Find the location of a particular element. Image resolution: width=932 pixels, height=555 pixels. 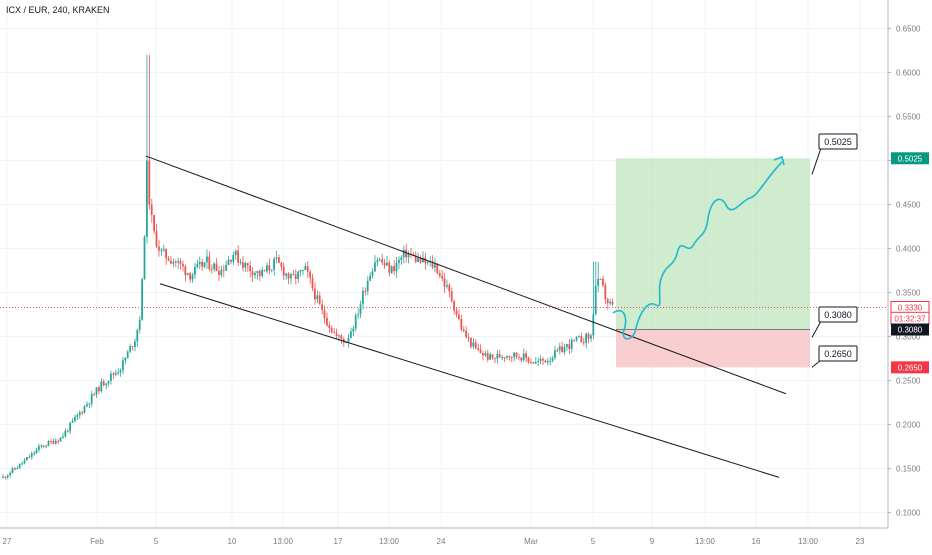

y-tick-label: 0.2000 is located at coordinates (908, 425).